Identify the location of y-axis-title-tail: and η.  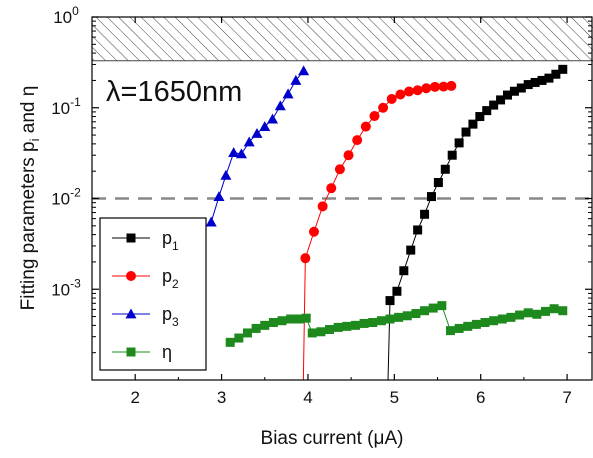
(28, 112).